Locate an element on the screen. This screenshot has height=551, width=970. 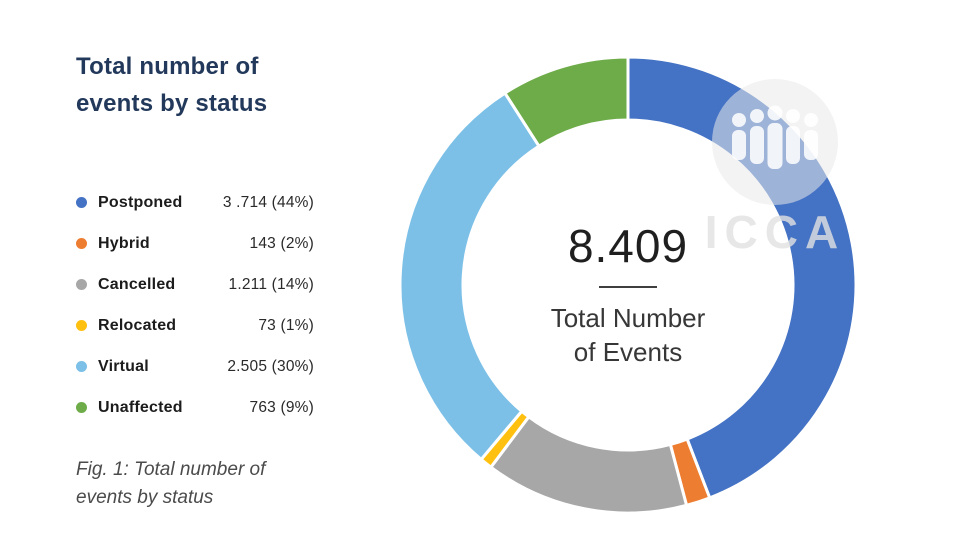
total-events-label-line1: Total Number is located at coordinates (628, 318).